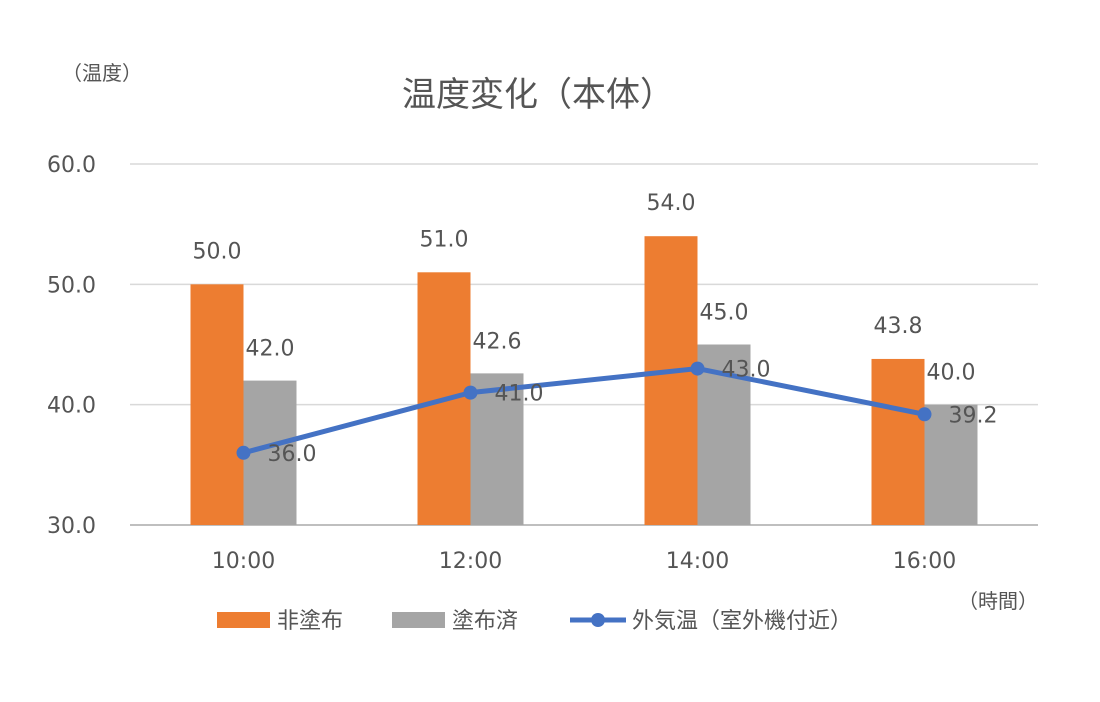 The image size is (1100, 702). What do you see at coordinates (898, 326) in the screenshot?
I see `data-label: 43.8` at bounding box center [898, 326].